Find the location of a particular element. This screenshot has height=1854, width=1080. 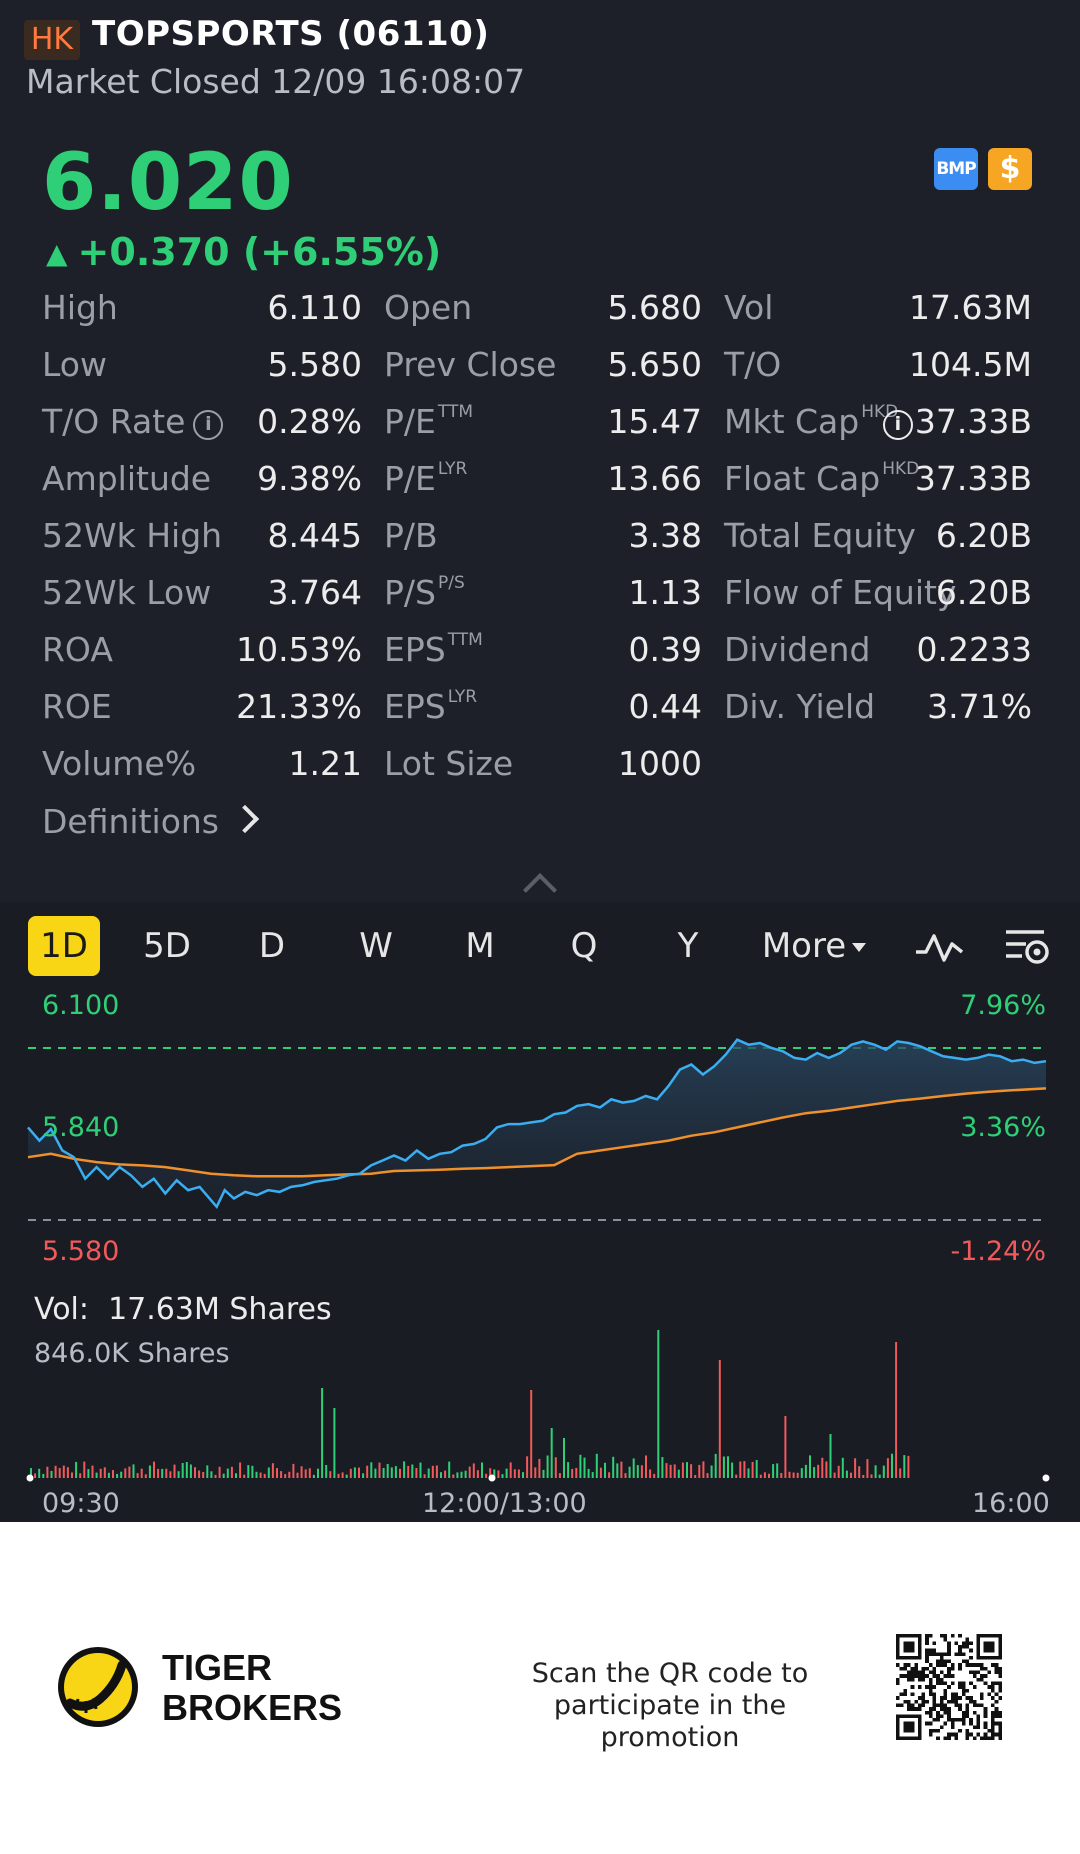

stat-label: P/B is located at coordinates (411, 535).